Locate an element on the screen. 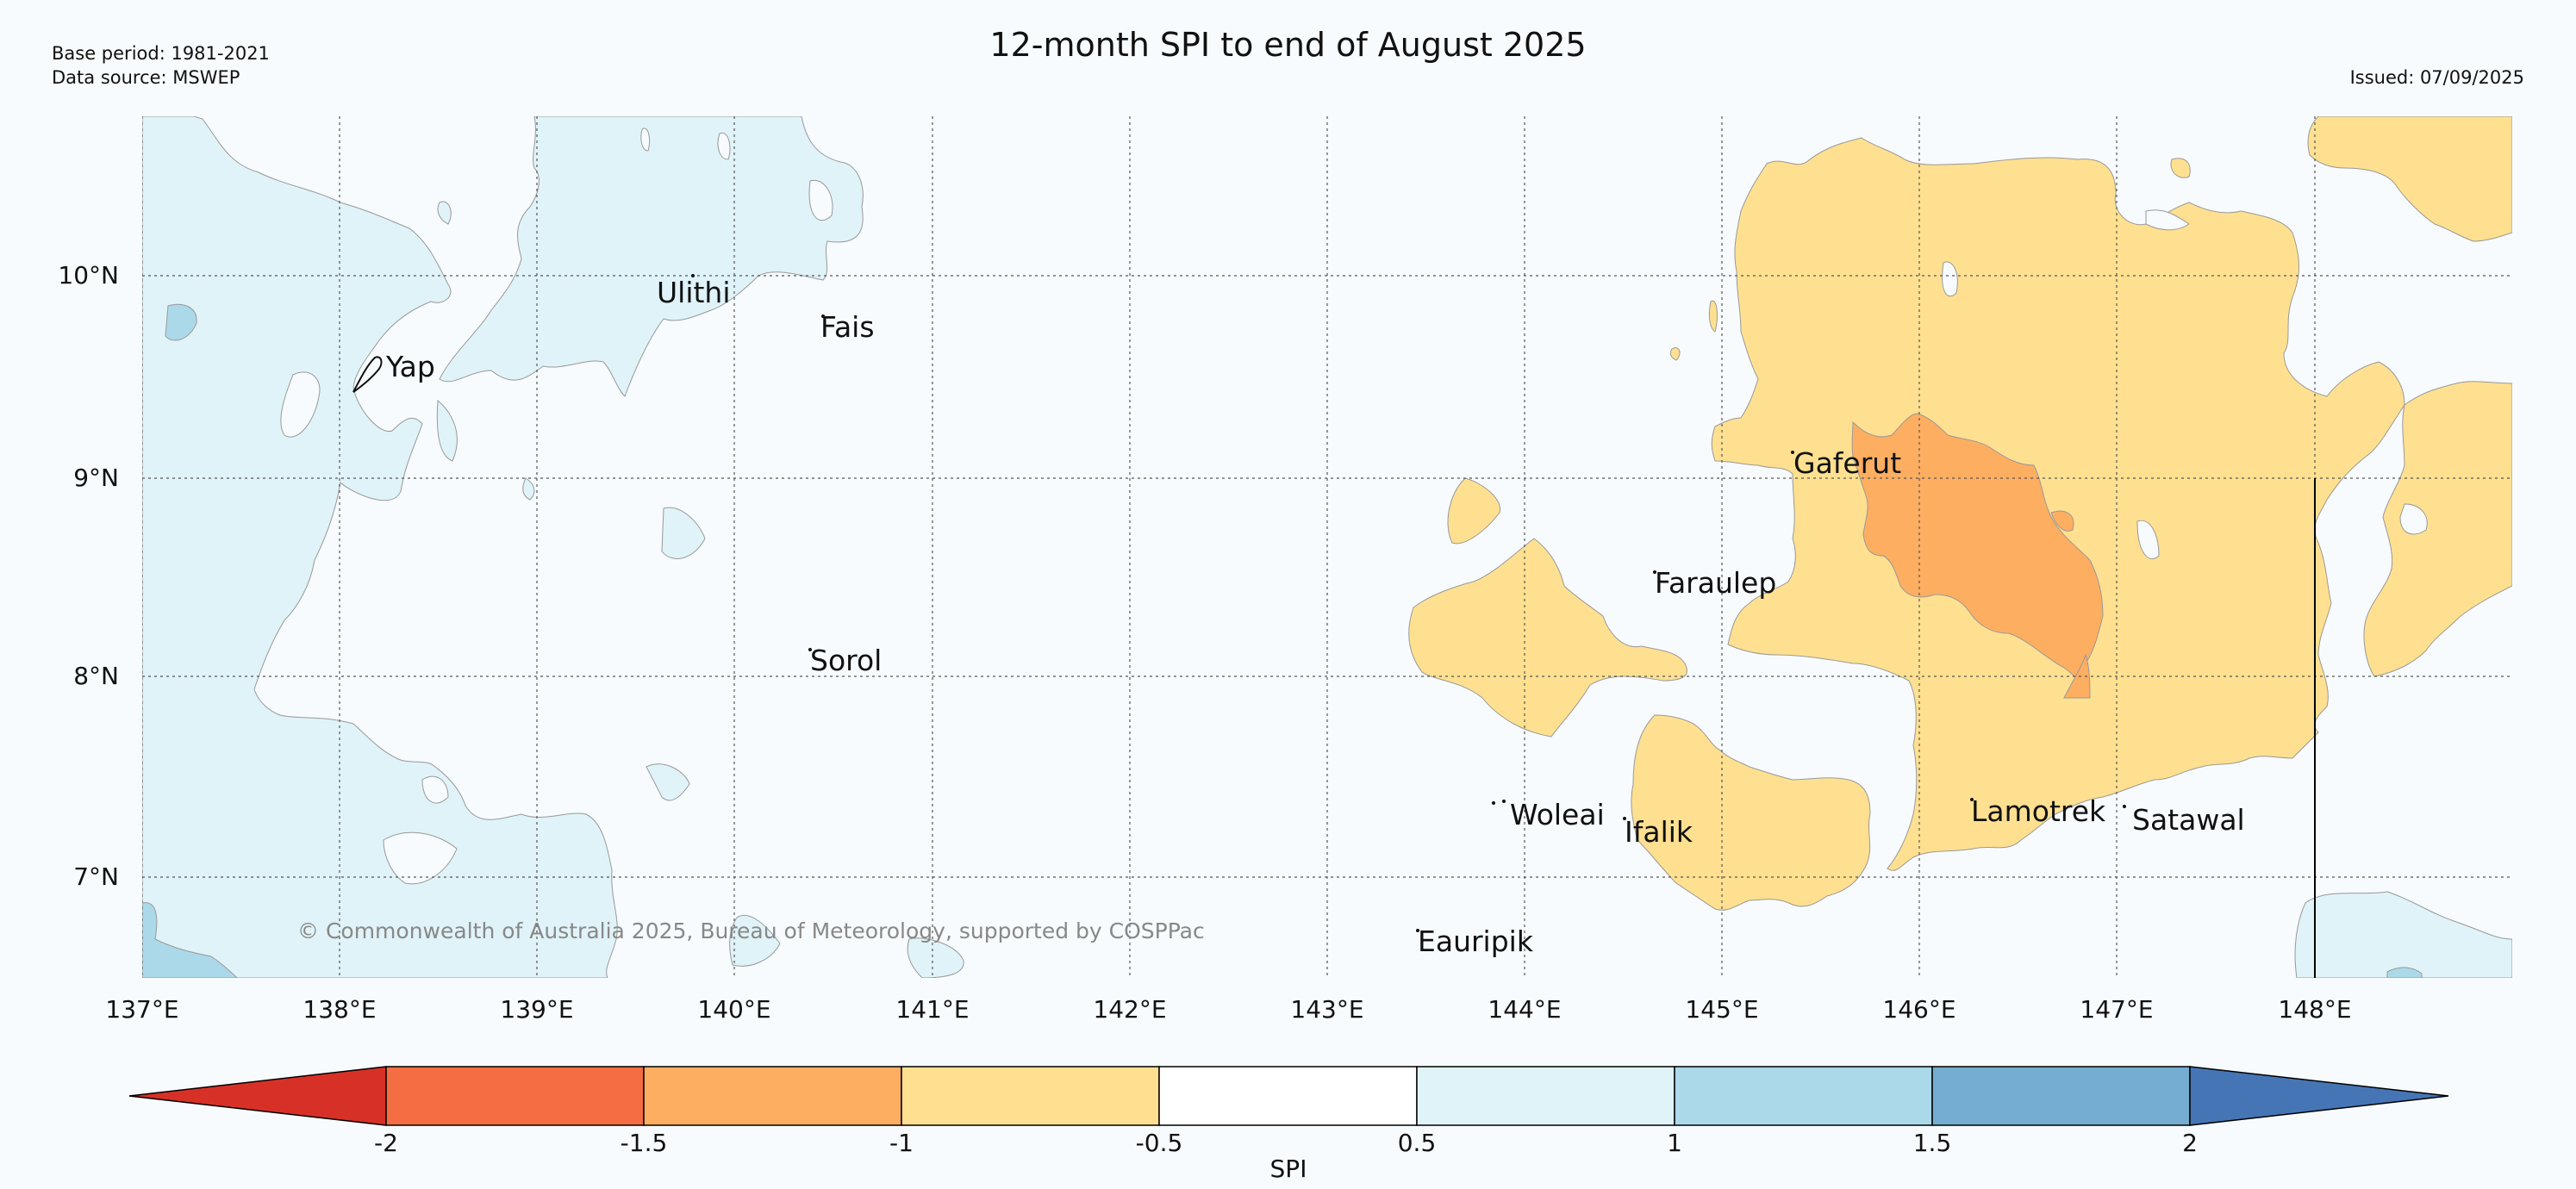  island-label-woleai: Woleai is located at coordinates (1557, 814).